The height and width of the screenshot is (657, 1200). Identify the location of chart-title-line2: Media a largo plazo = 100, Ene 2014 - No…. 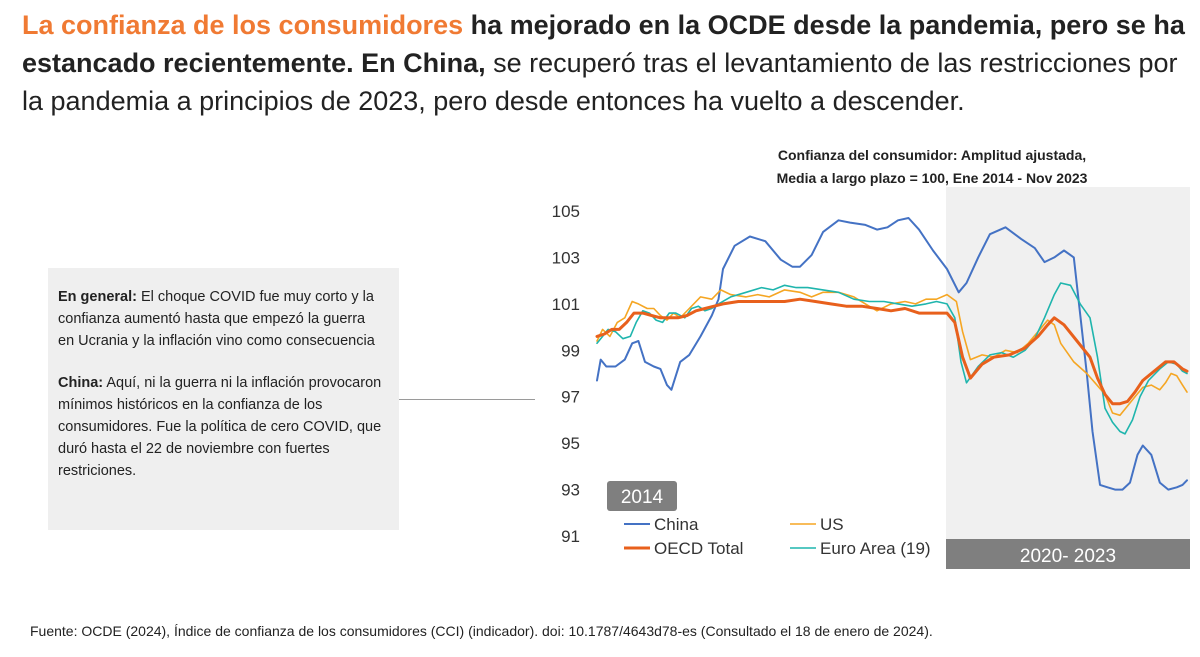
(932, 178).